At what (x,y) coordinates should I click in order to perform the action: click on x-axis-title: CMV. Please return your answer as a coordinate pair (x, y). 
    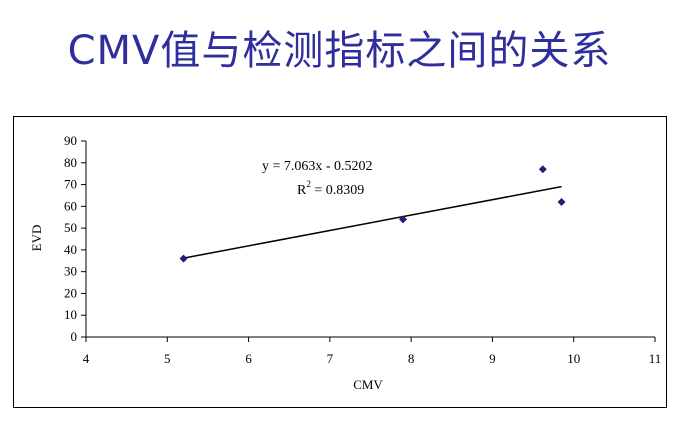
    Looking at the image, I should click on (368, 384).